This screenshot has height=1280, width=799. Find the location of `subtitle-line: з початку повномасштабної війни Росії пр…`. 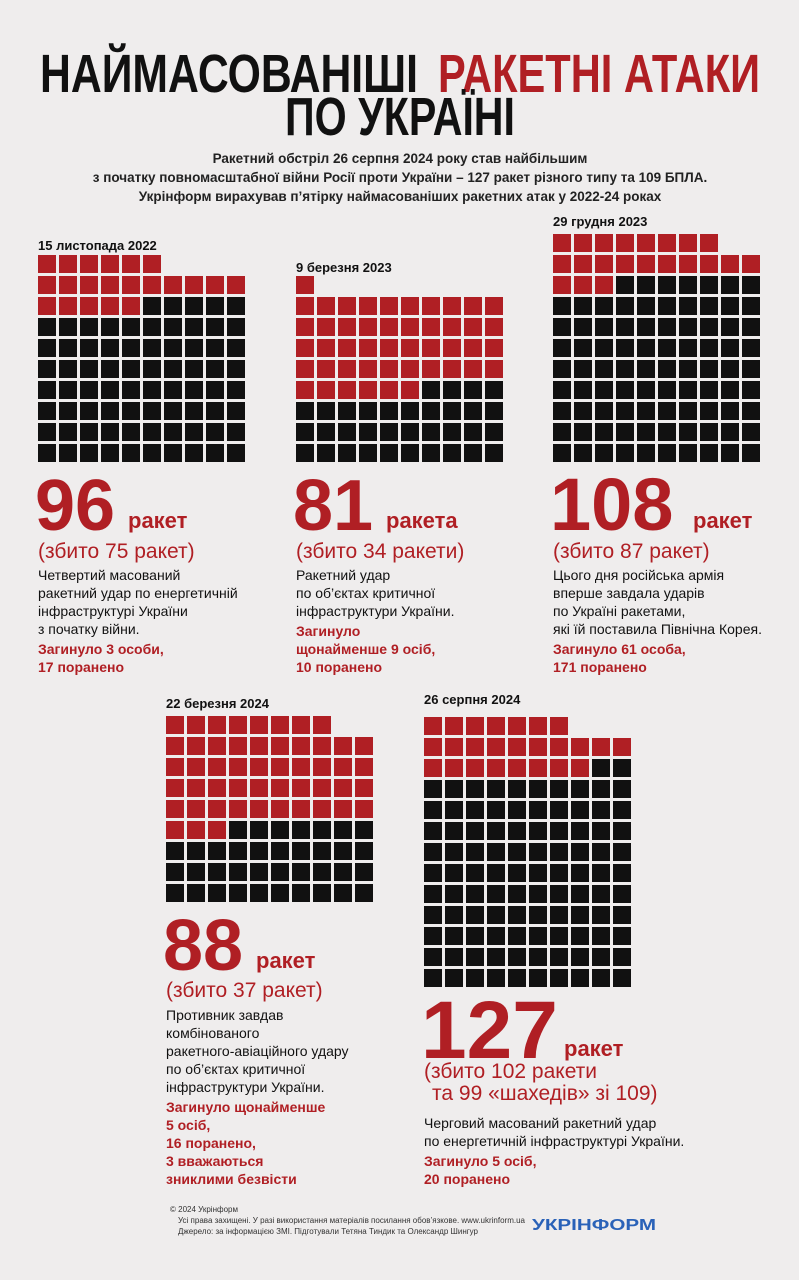

subtitle-line: з початку повномасштабної війни Росії пр… is located at coordinates (400, 177).